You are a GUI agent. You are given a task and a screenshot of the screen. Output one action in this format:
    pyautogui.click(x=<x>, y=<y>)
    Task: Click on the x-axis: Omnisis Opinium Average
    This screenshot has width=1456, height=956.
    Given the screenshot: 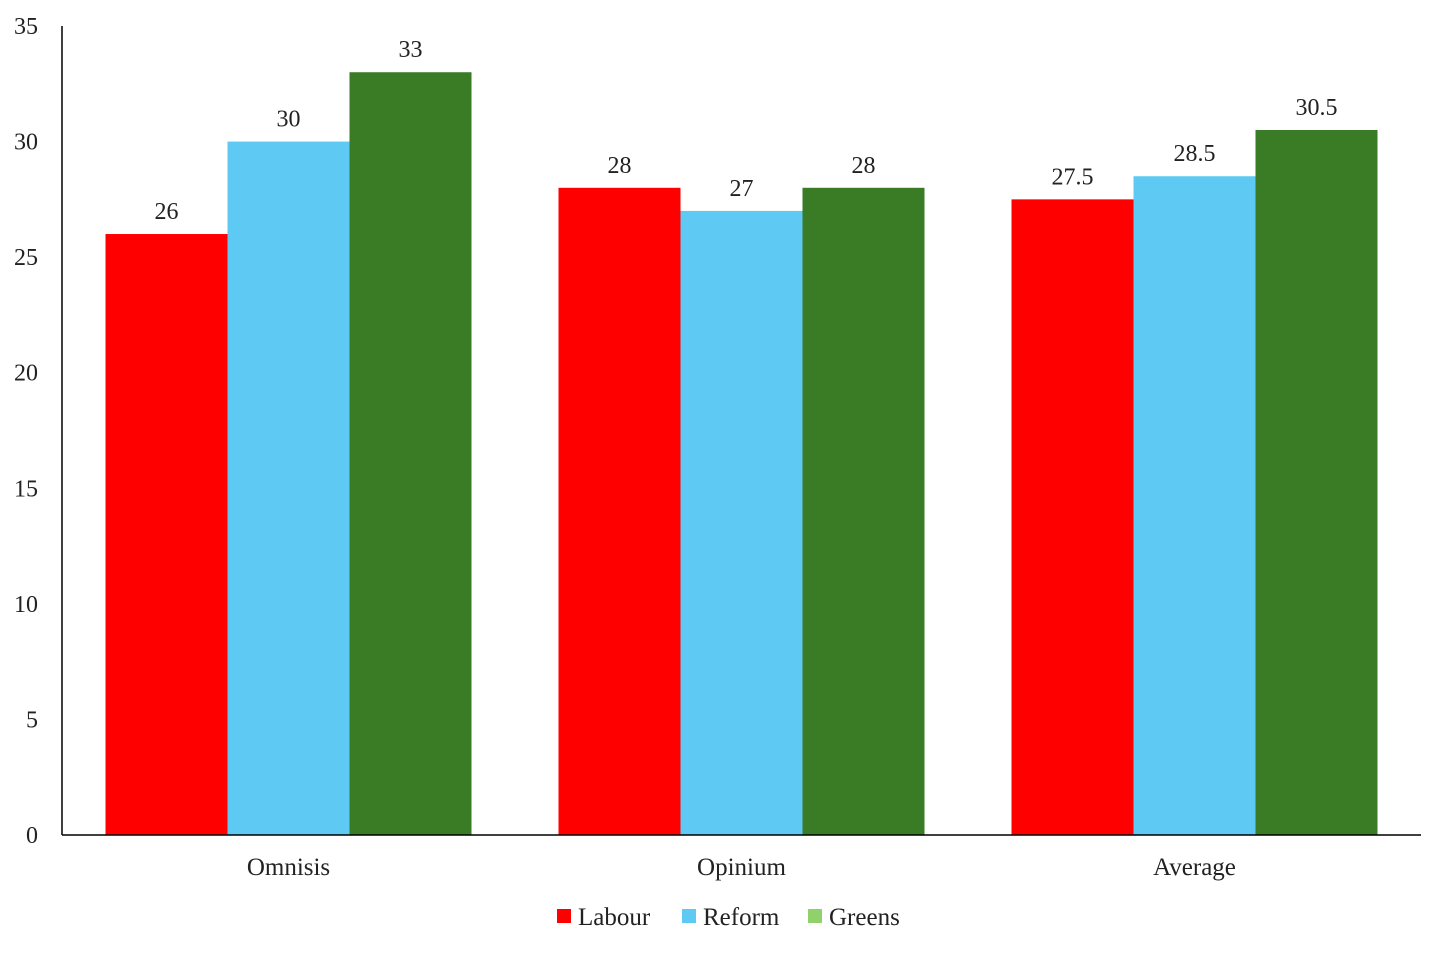 What is the action you would take?
    pyautogui.click(x=741, y=857)
    